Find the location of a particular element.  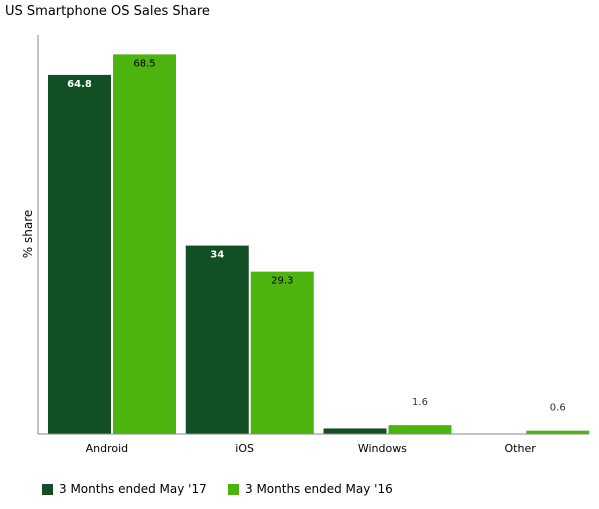

data-label: 29.3 is located at coordinates (282, 281).